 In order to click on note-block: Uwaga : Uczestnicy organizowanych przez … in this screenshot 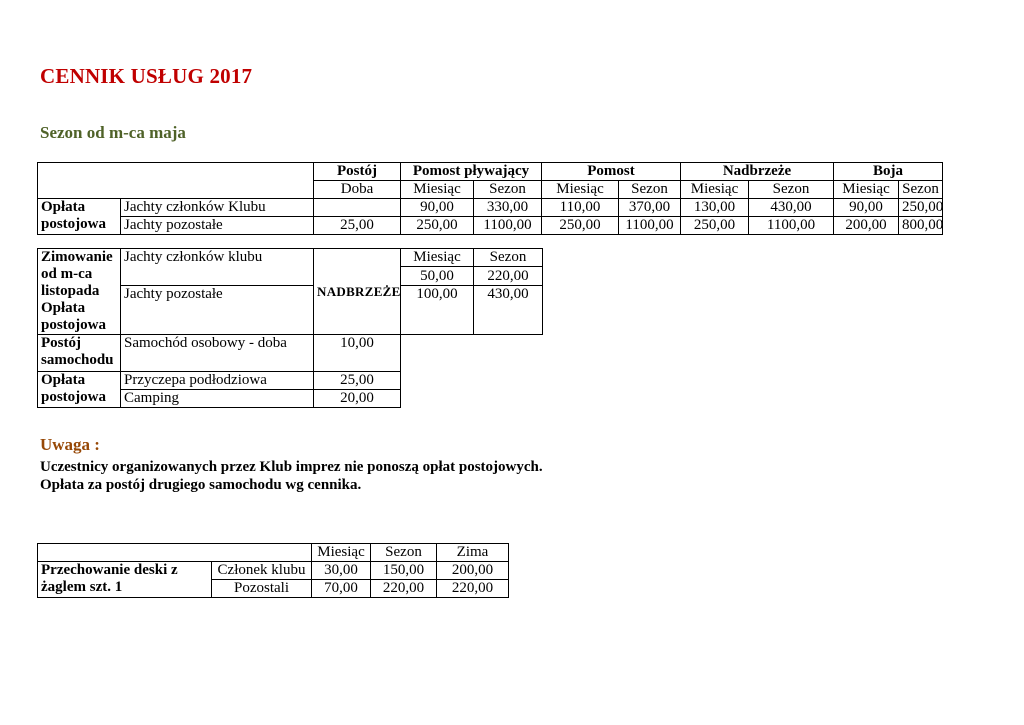, I will do `click(291, 464)`.